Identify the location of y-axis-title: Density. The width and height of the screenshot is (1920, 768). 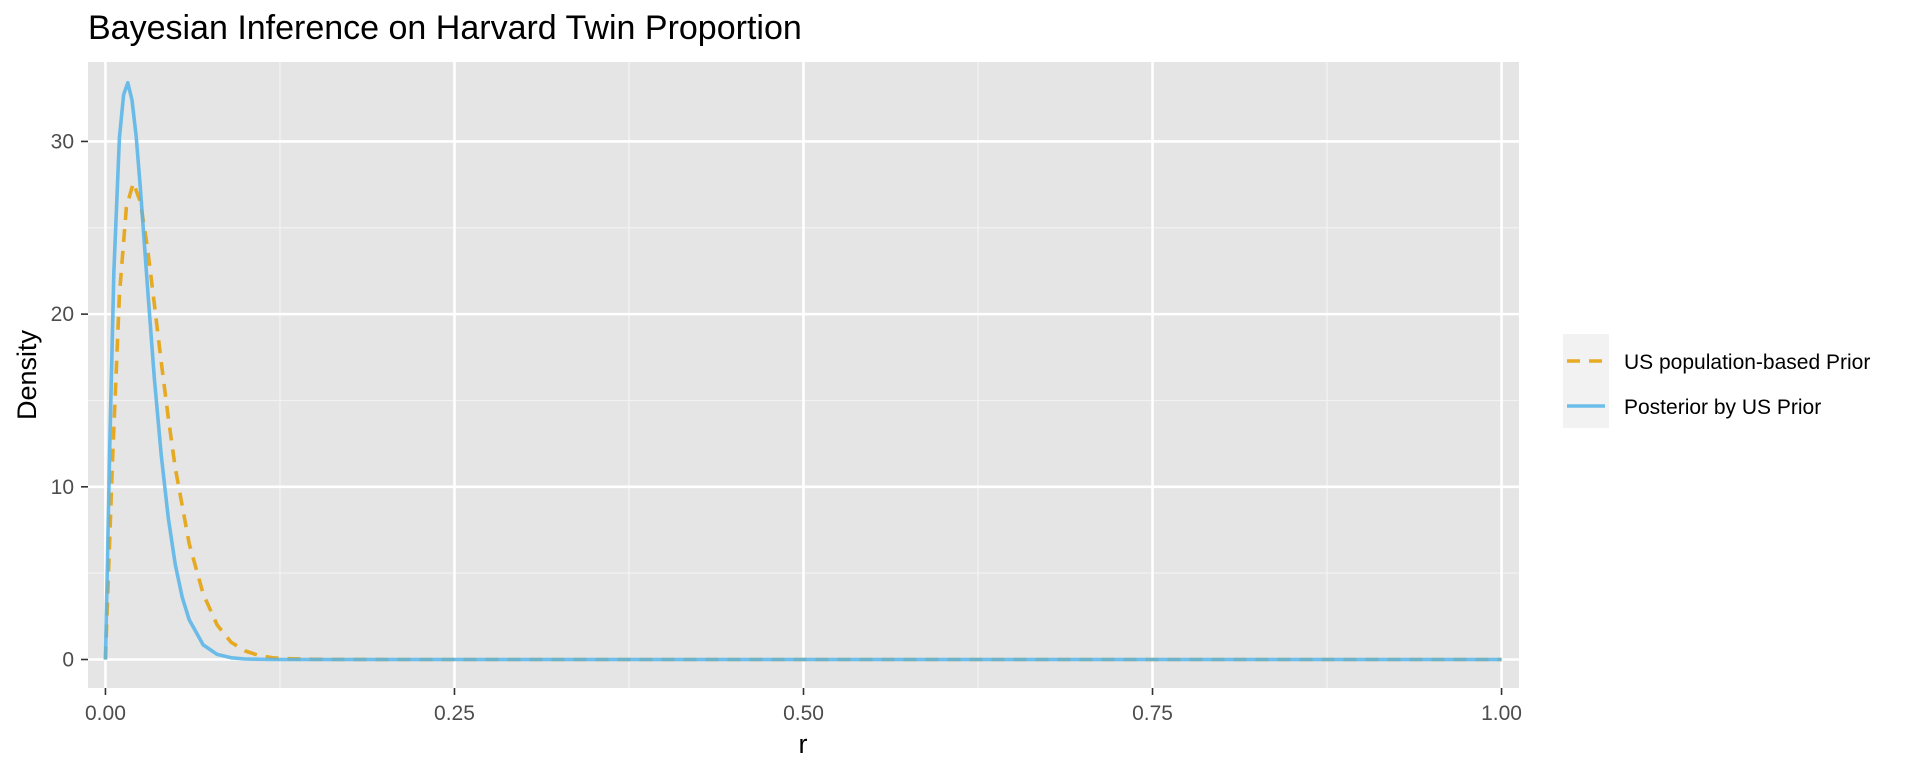
(27, 374).